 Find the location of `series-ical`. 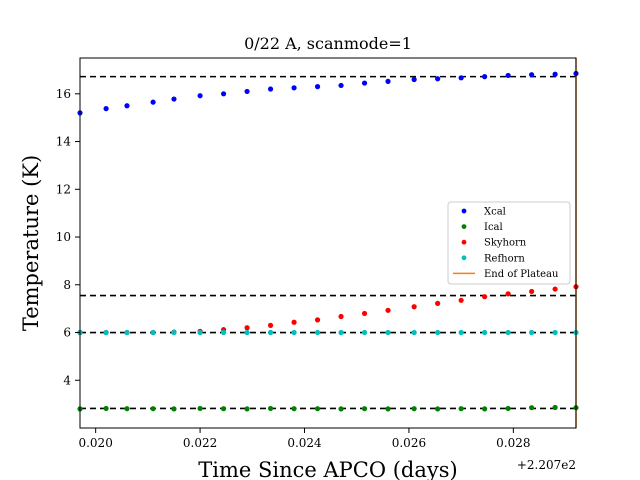

series-ical is located at coordinates (328, 408).